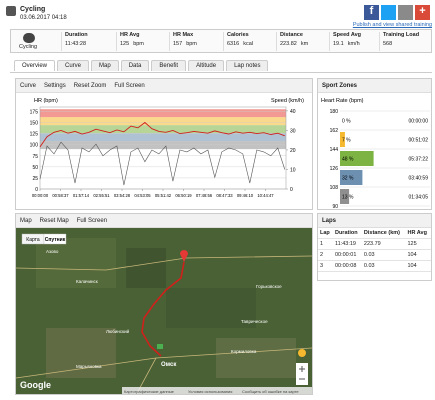  I want to click on place-label: Кормиловка, so click(244, 351).